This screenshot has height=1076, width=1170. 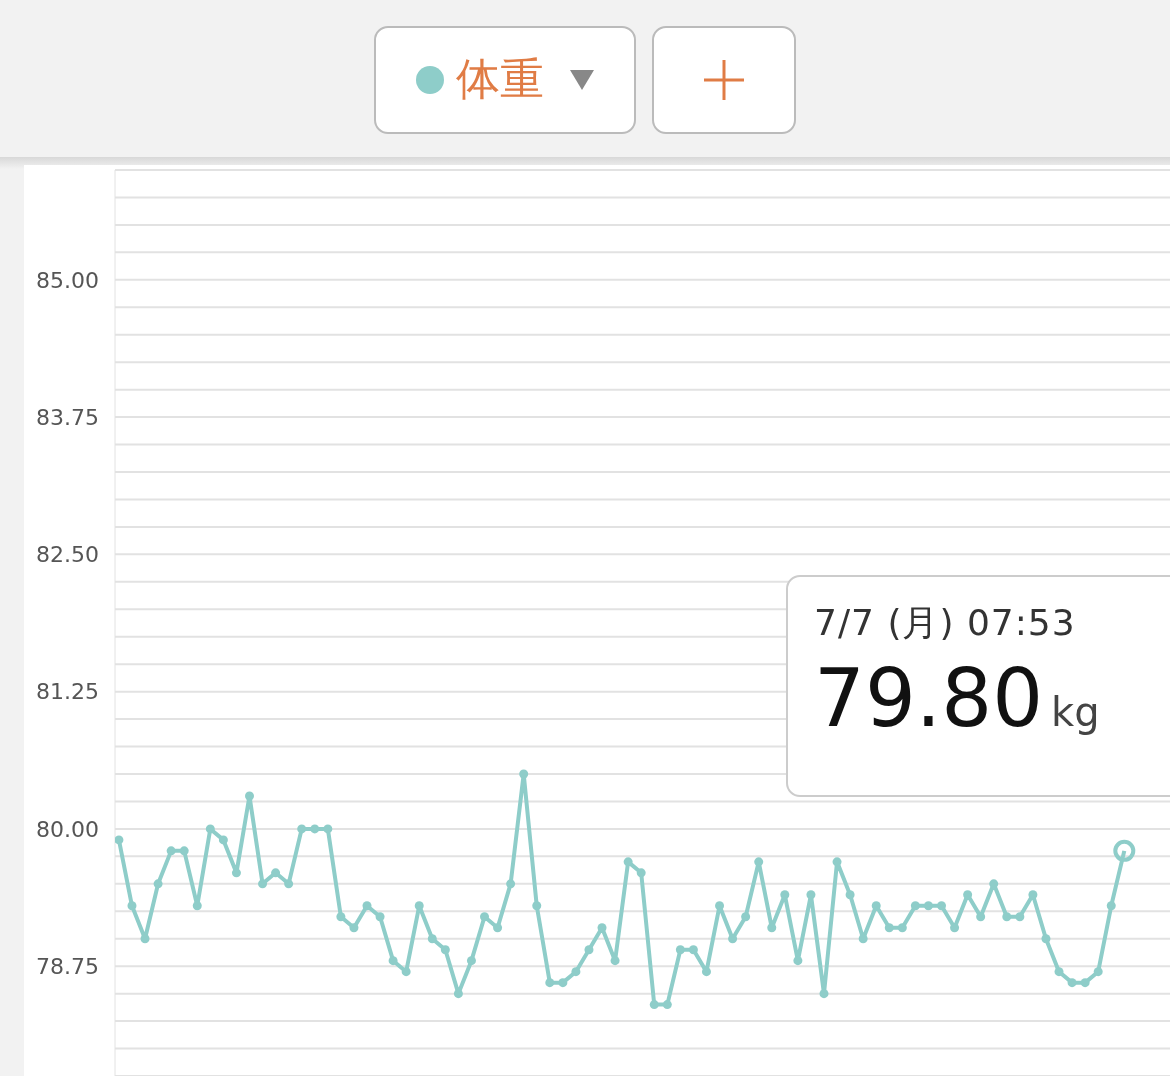 I want to click on y-tick-label: 80.00, so click(x=67, y=829).